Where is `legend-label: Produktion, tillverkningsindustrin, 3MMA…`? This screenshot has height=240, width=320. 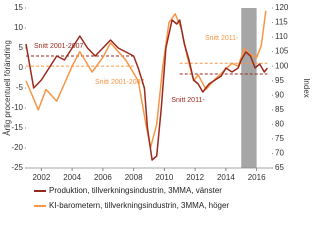 legend-label: Produktion, tillverkningsindustrin, 3MMA… is located at coordinates (135, 190).